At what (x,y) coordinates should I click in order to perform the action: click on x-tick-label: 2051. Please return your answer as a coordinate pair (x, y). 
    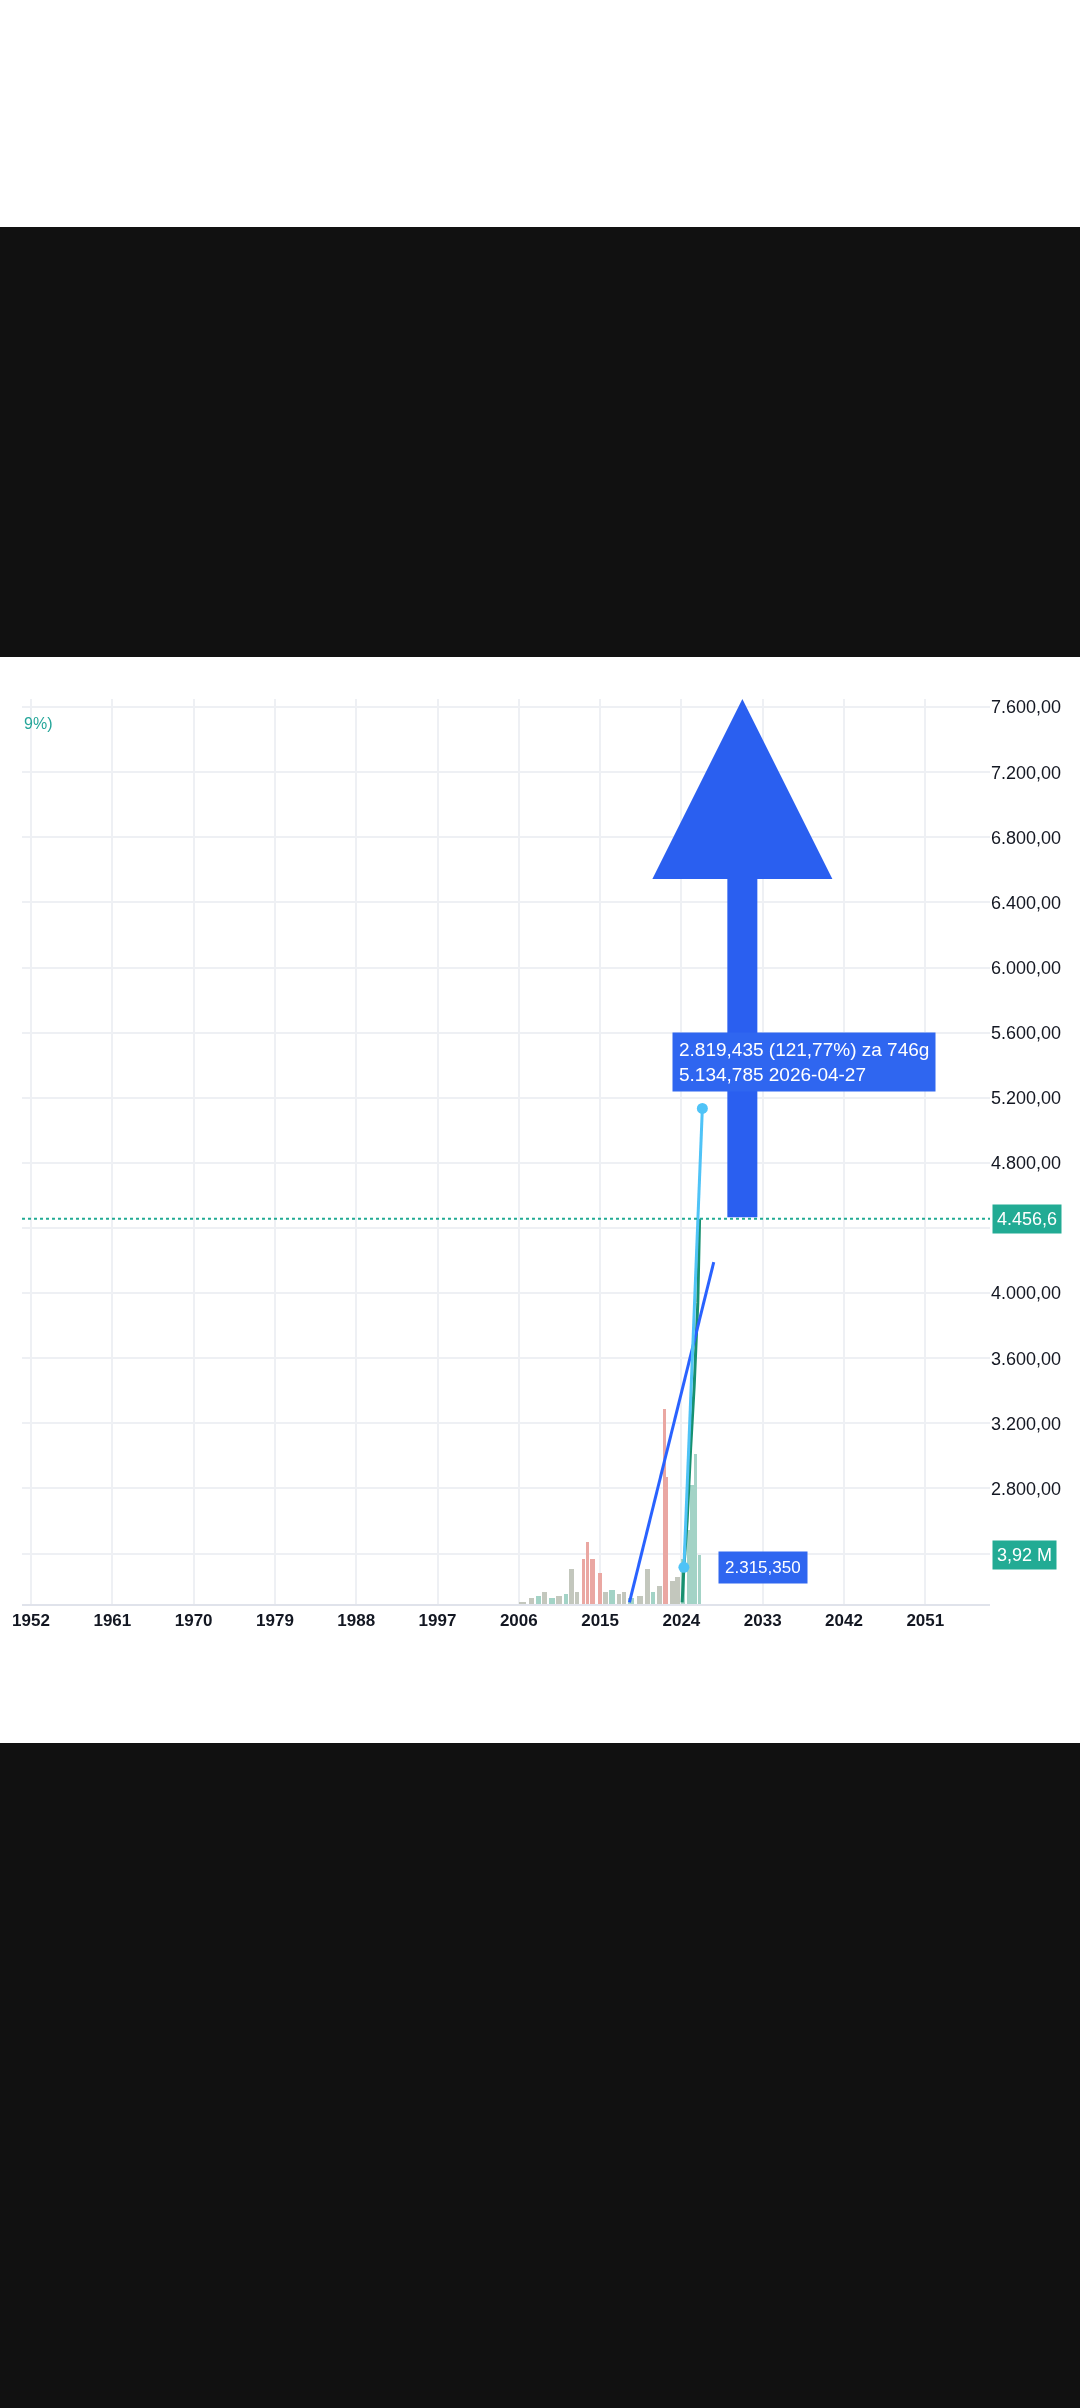
    Looking at the image, I should click on (925, 1621).